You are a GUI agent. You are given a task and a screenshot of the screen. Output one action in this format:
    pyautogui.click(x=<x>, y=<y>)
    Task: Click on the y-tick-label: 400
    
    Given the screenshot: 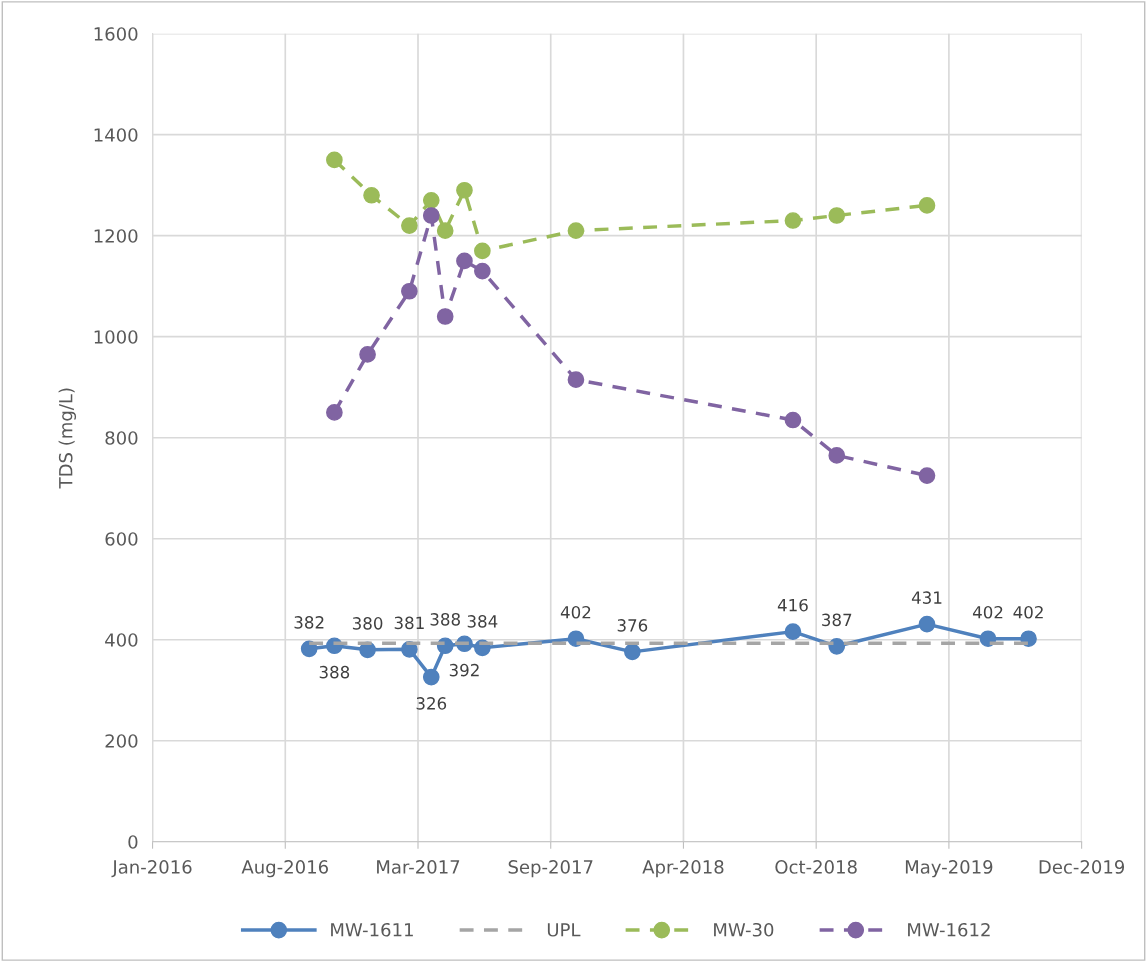 What is the action you would take?
    pyautogui.click(x=121, y=640)
    